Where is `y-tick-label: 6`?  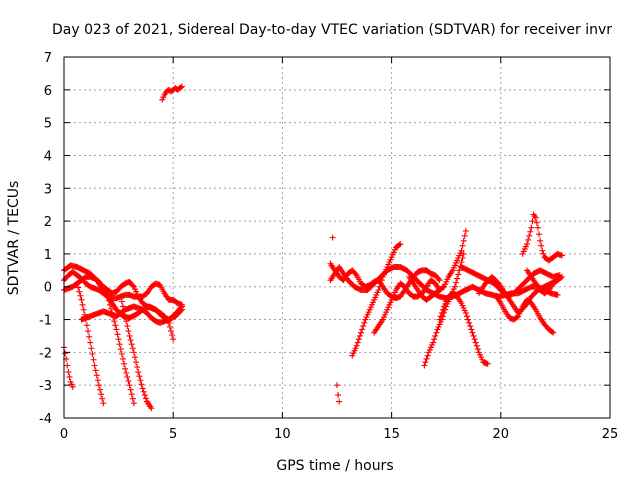
y-tick-label: 6 is located at coordinates (48, 91).